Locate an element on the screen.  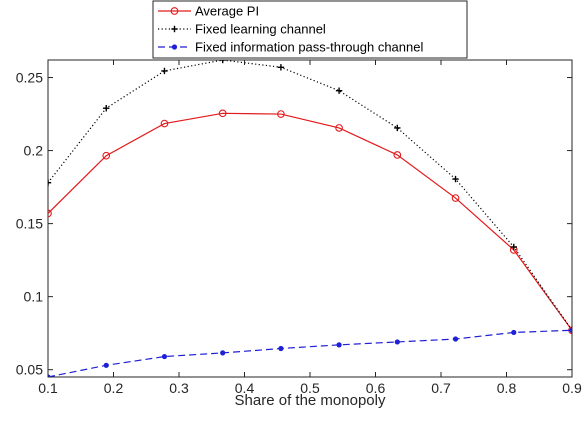
x-tick-label: 0.6 is located at coordinates (376, 388).